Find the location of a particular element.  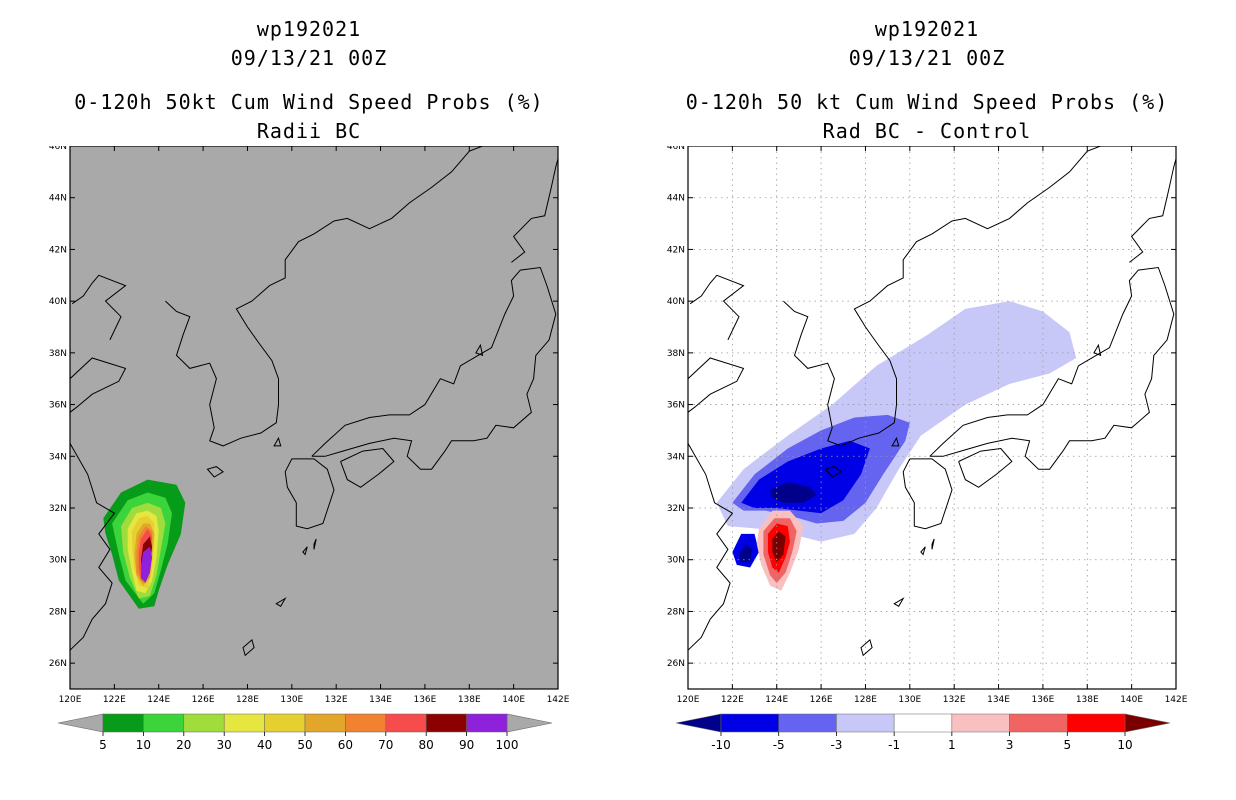

right-colorbar: -10 -5 -3 -1 1 3 5 10 is located at coordinates (923, 732).